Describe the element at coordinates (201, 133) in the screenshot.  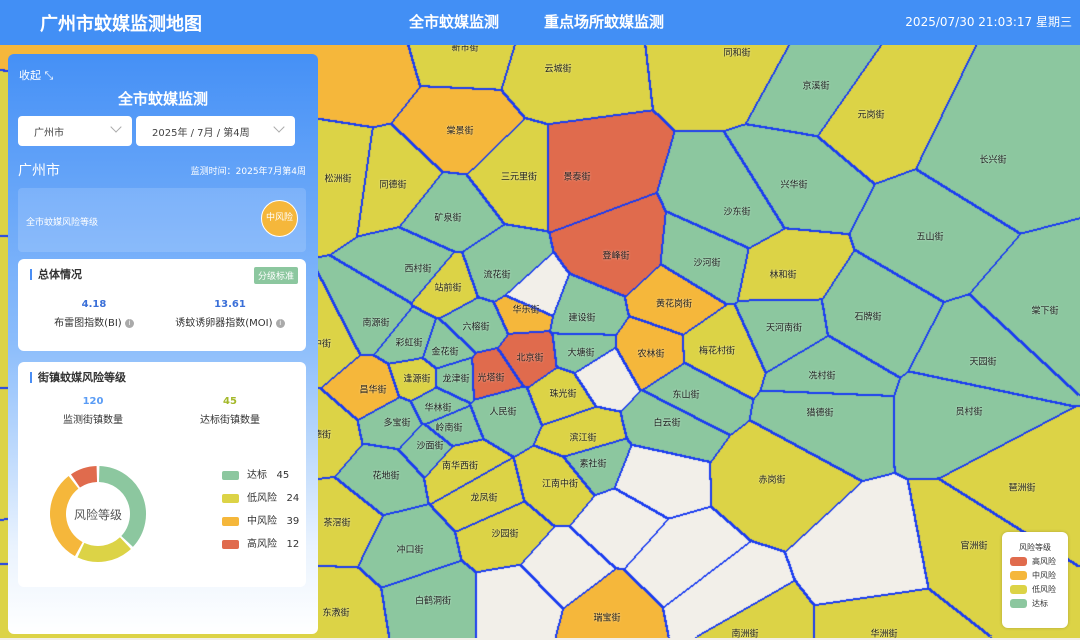
I see `period-select-value: 2025年 / 7月 / 第4周` at that location.